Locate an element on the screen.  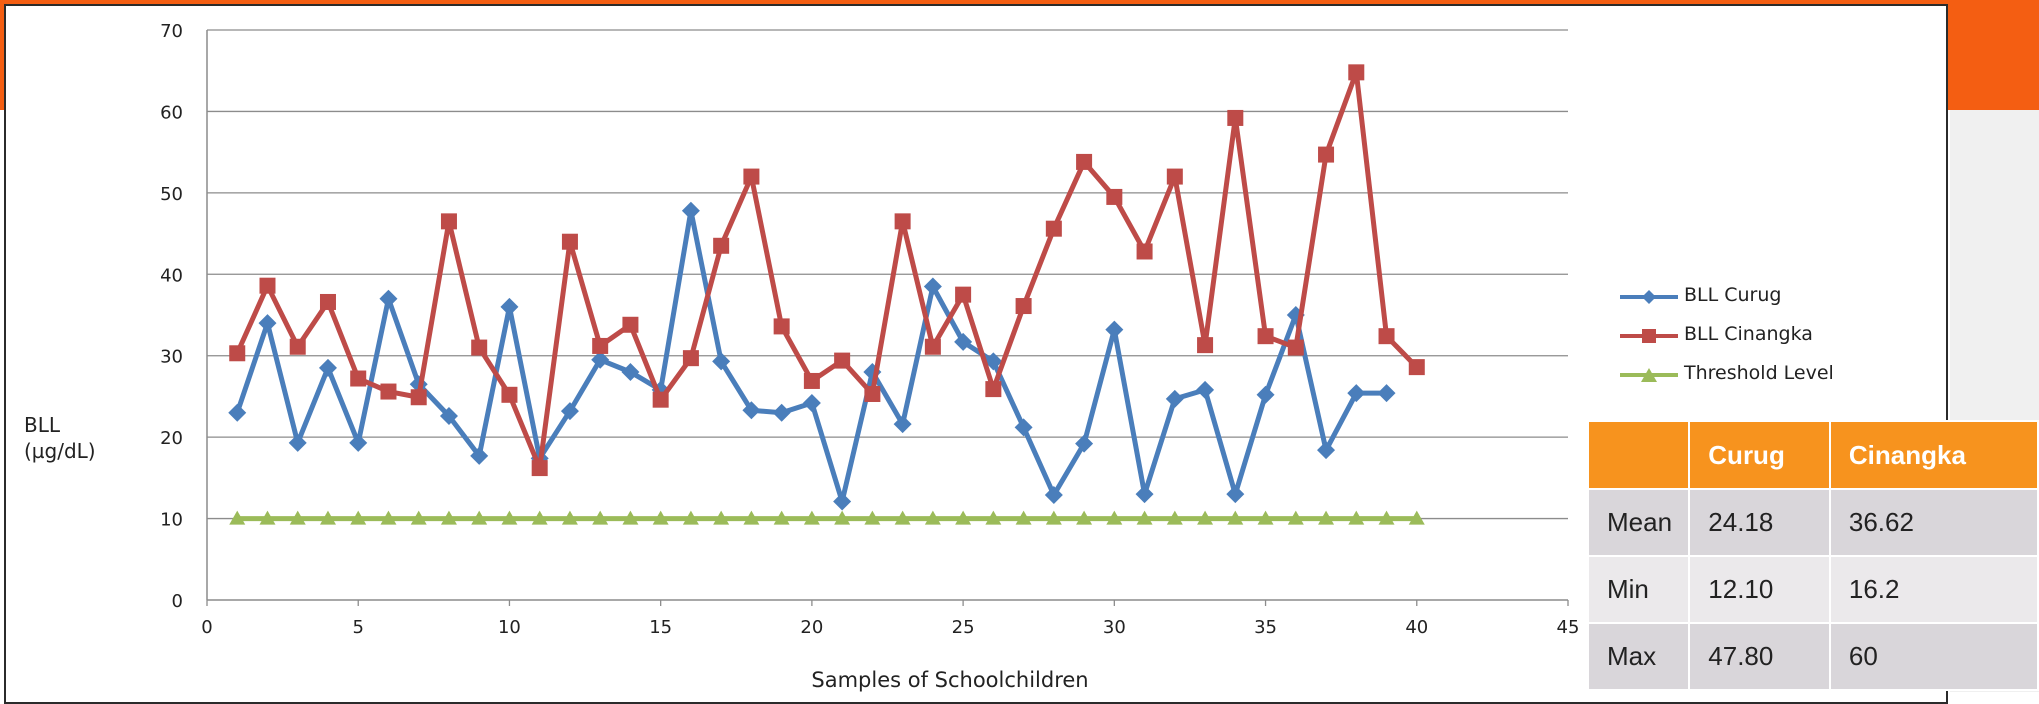
stats-header-row: Curug Cinangka is located at coordinates (1812, 455).